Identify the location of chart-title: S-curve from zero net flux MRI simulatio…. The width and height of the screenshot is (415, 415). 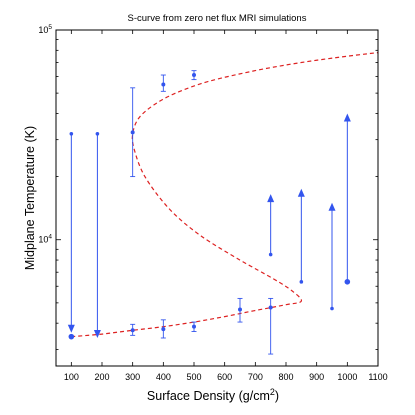
(217, 18).